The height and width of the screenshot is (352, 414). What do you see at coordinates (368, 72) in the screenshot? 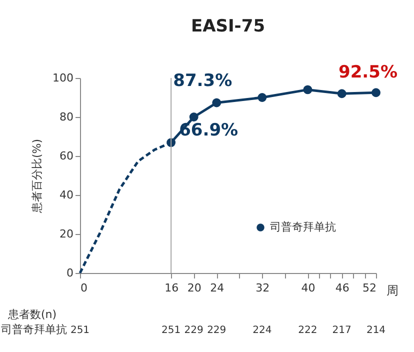
I see `annotation: 92.5%` at bounding box center [368, 72].